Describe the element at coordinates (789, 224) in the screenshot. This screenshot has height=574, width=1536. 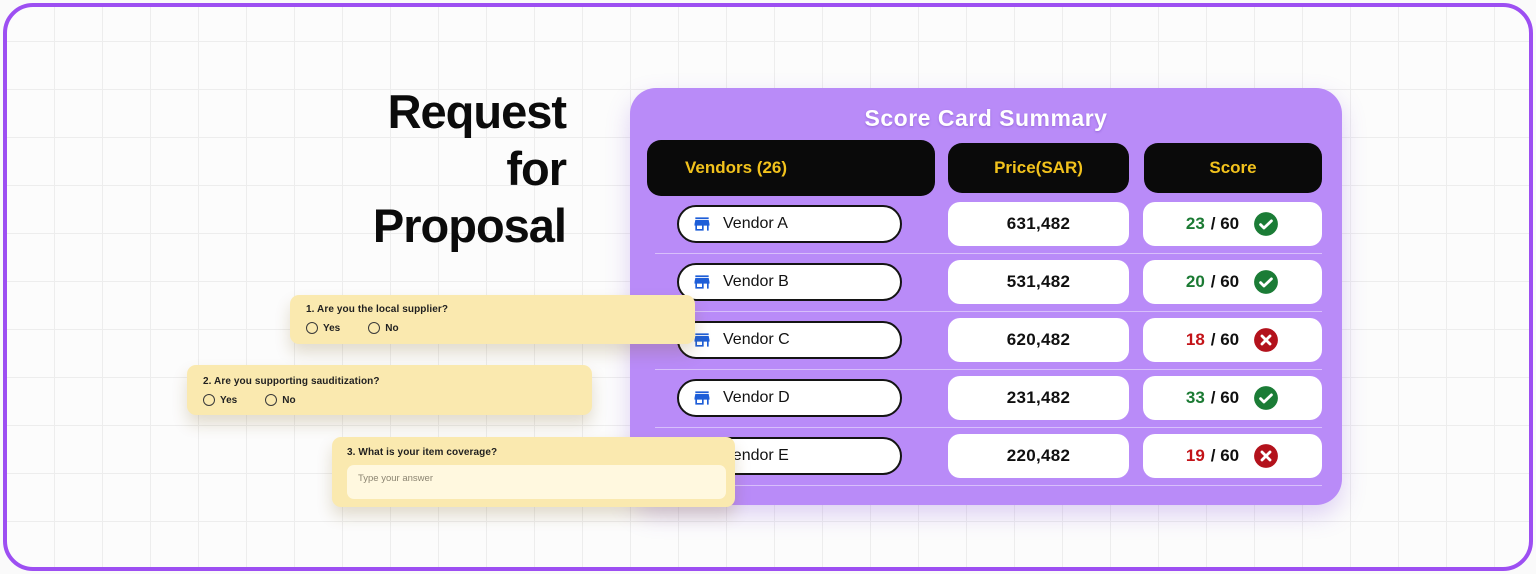
I see `vendor-cell: Vendor A` at that location.